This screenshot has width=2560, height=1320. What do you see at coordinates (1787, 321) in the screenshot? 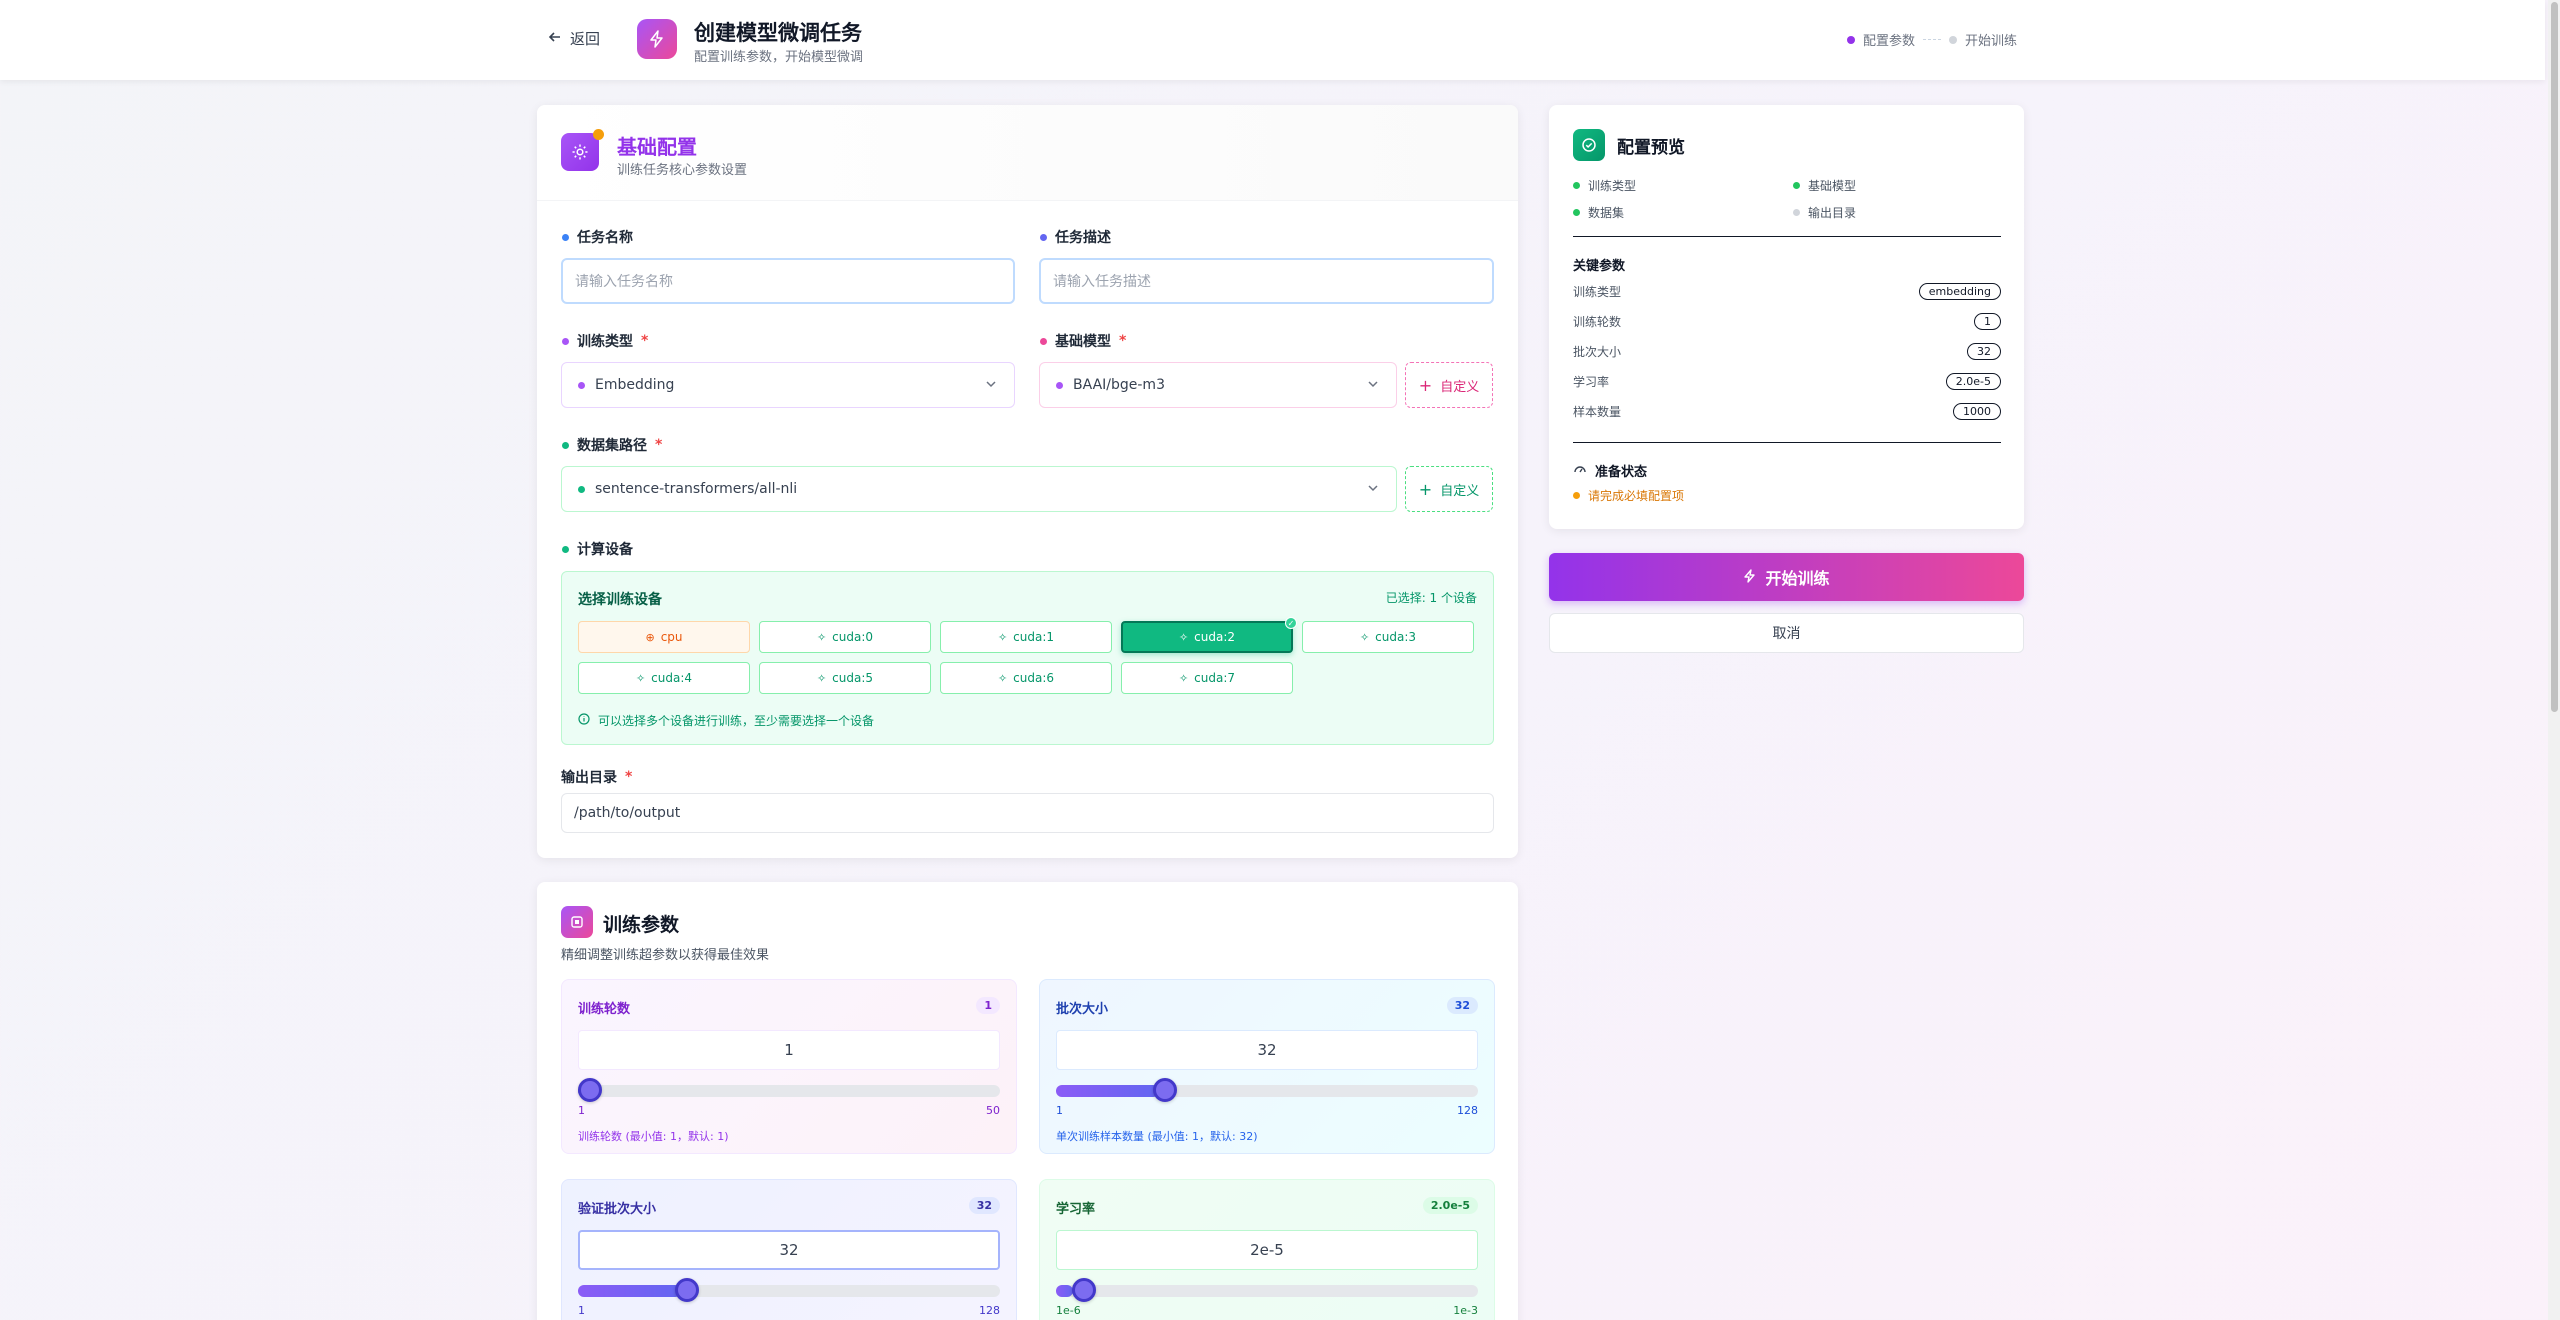
I see `key-param-row: 训练轮数 1` at bounding box center [1787, 321].